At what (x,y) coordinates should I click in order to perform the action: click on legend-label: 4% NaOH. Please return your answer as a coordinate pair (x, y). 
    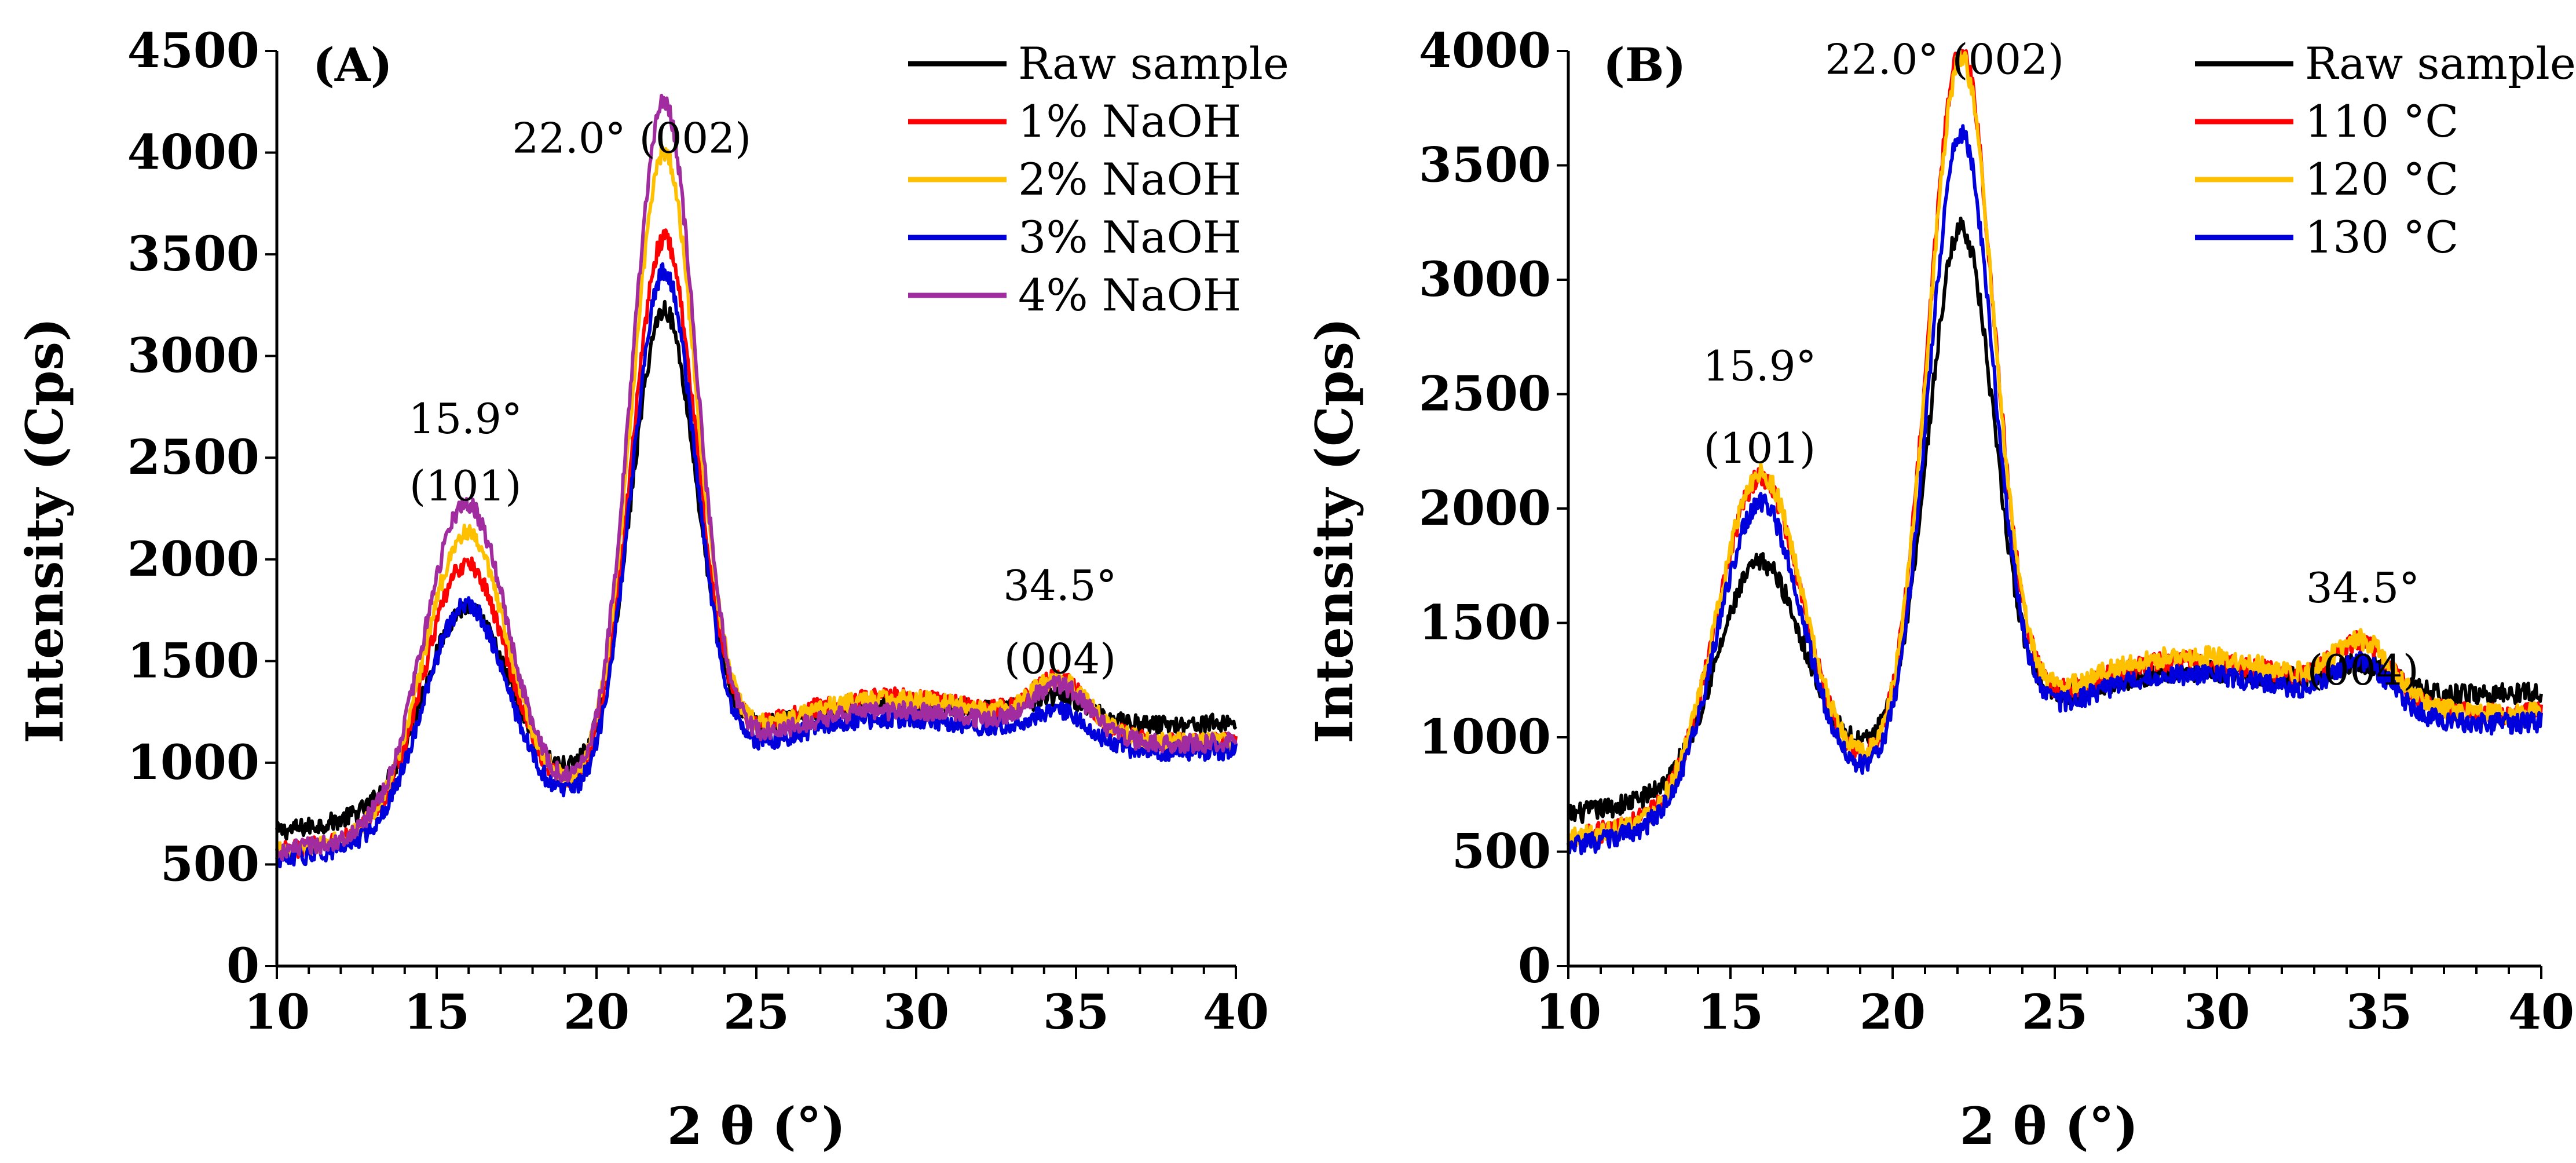
    Looking at the image, I should click on (1129, 295).